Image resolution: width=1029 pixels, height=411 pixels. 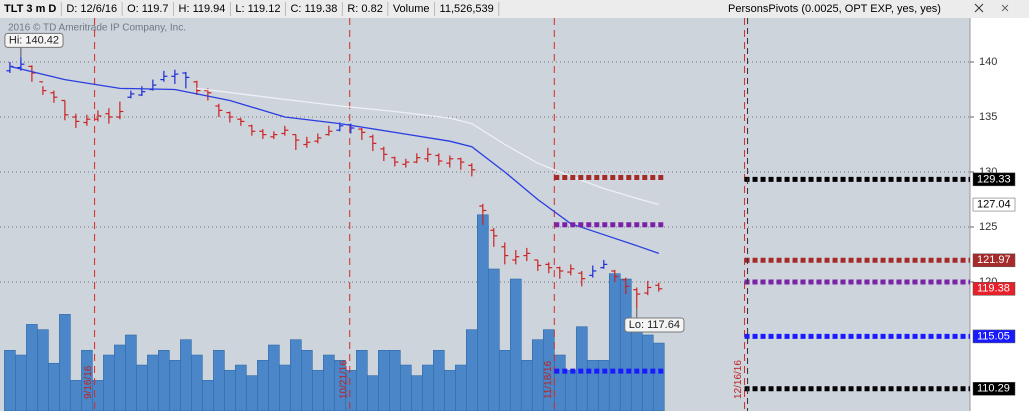 I want to click on expiration-date: 9/16/16, so click(x=88, y=382).